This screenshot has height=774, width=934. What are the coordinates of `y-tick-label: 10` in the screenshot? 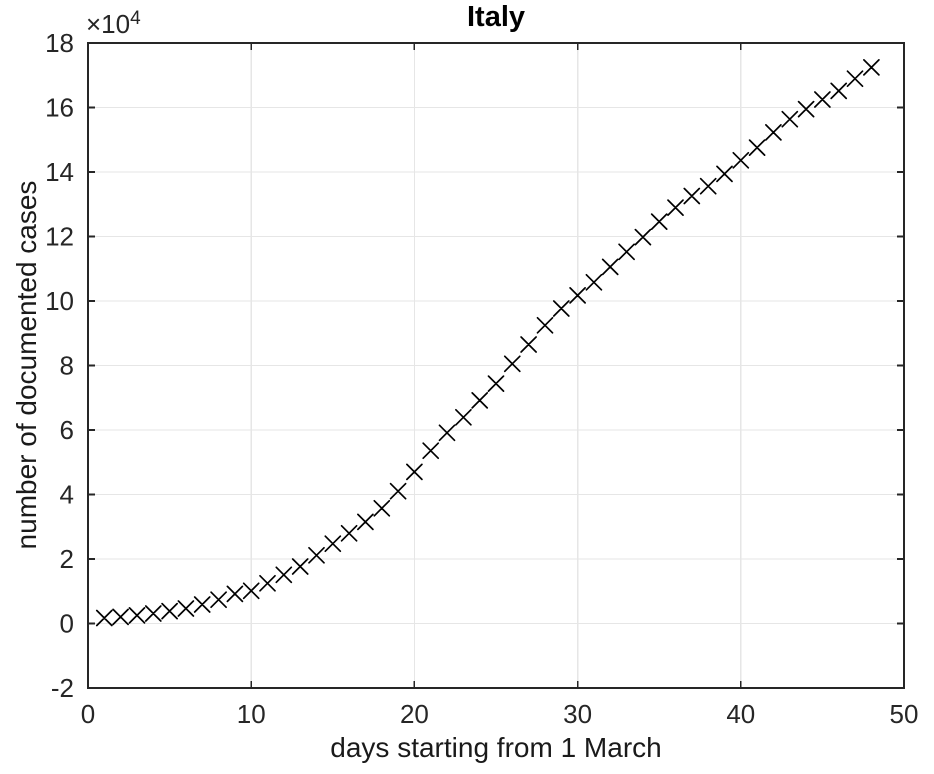 It's located at (59, 301).